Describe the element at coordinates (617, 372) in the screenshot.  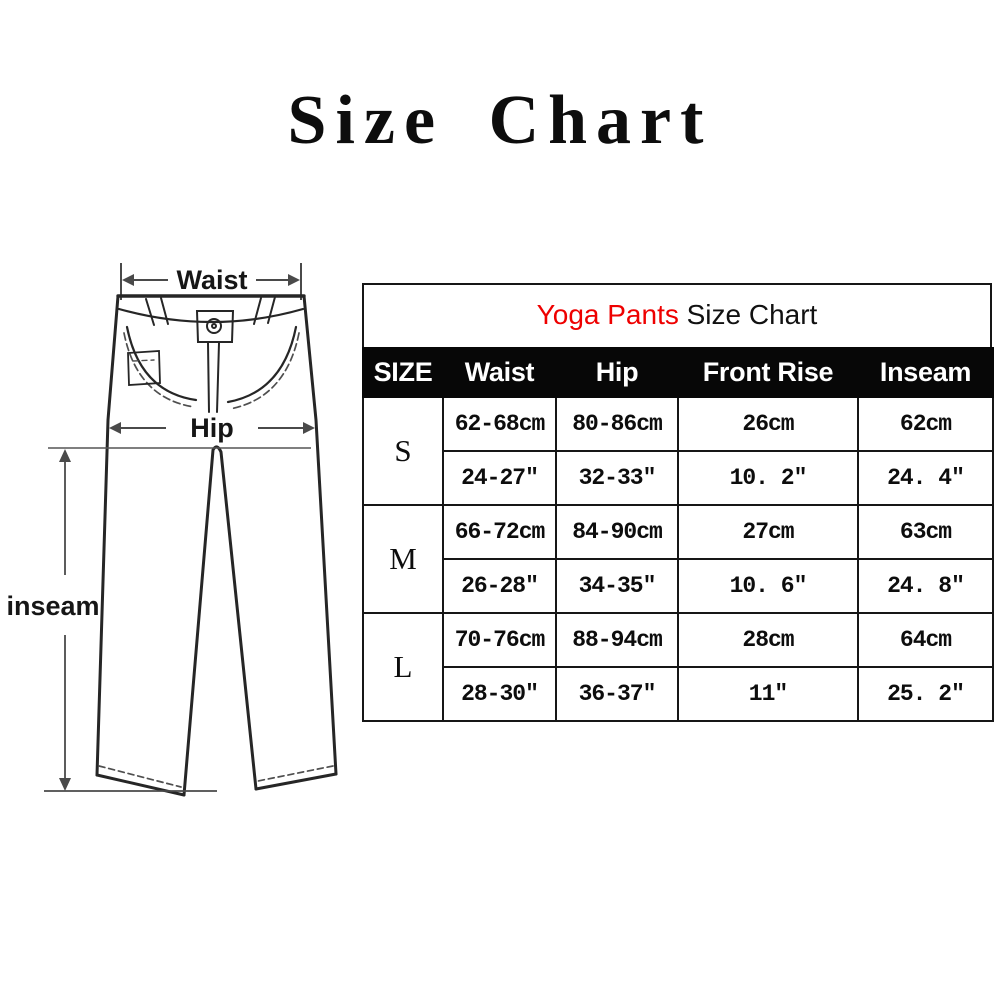
I see `col-header-hip: Hip` at that location.